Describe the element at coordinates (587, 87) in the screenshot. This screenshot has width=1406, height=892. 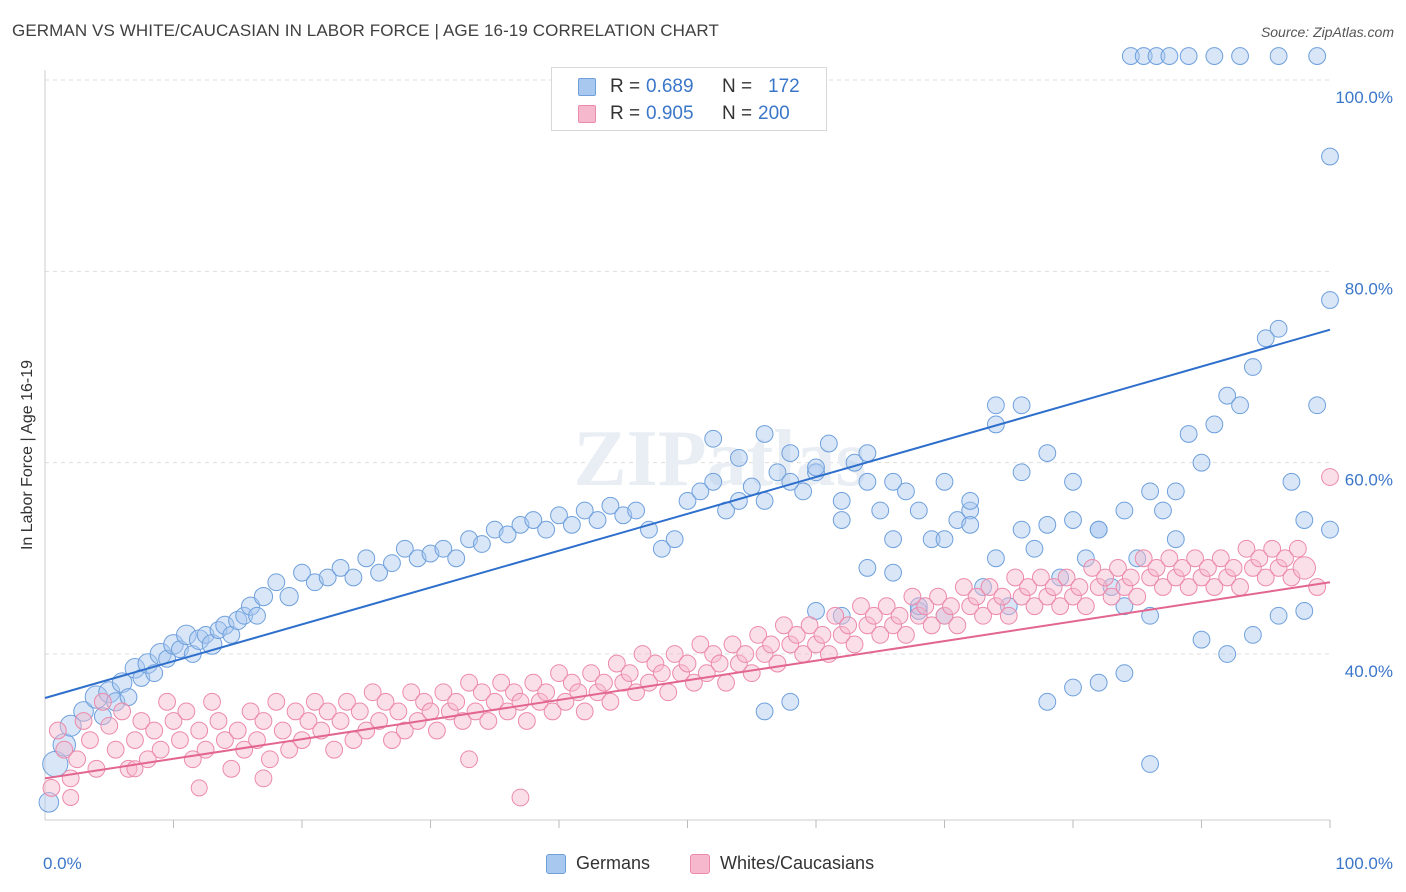
I see `germans-swatch` at that location.